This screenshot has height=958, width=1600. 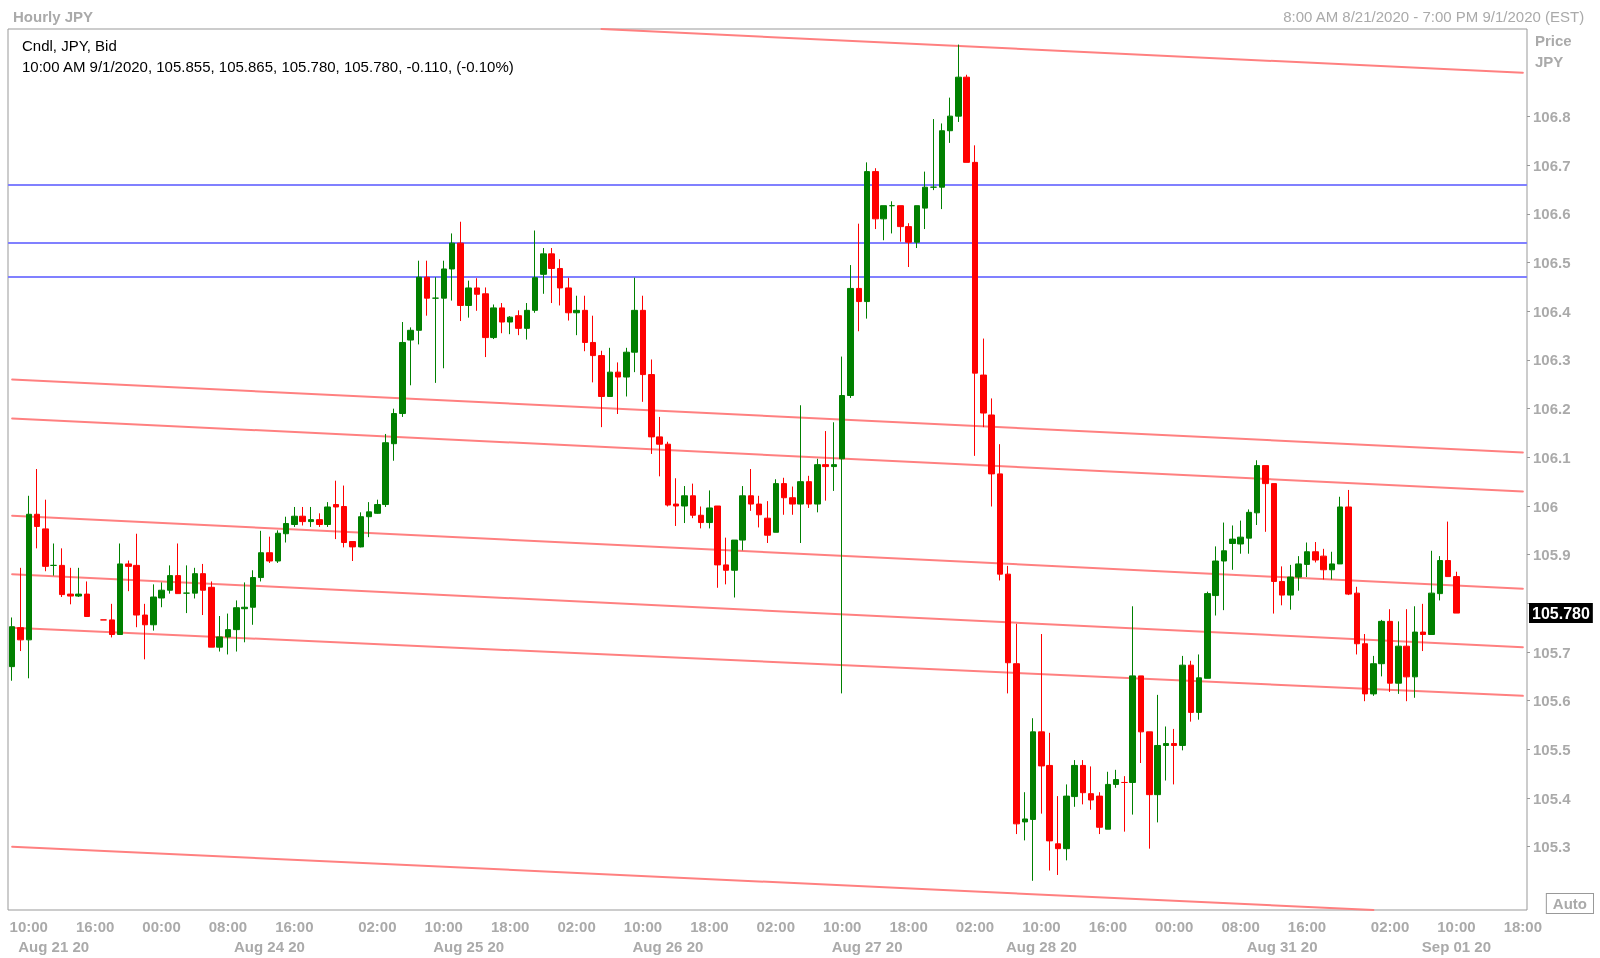 What do you see at coordinates (28, 926) in the screenshot?
I see `x-tick-label: 10:00` at bounding box center [28, 926].